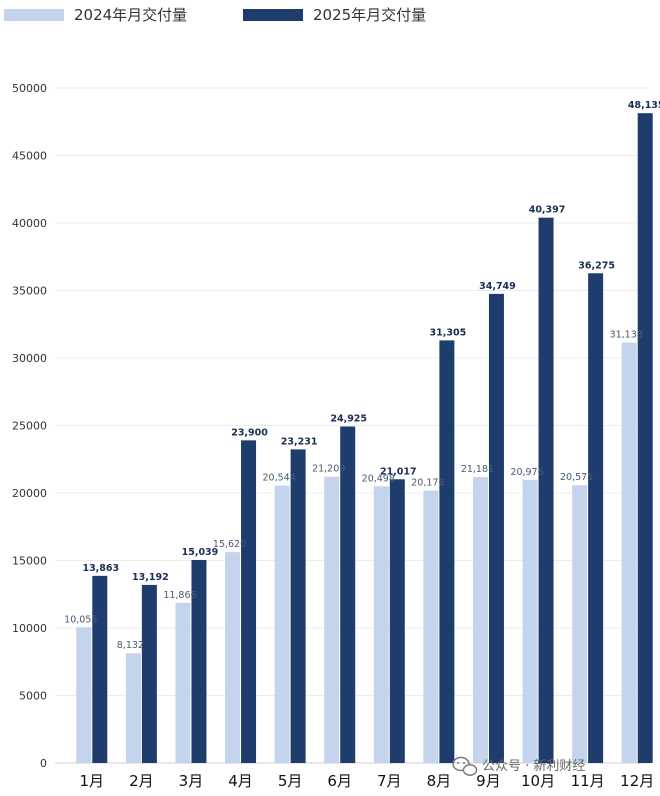  What do you see at coordinates (299, 441) in the screenshot?
I see `data-label-2025: 23,231` at bounding box center [299, 441].